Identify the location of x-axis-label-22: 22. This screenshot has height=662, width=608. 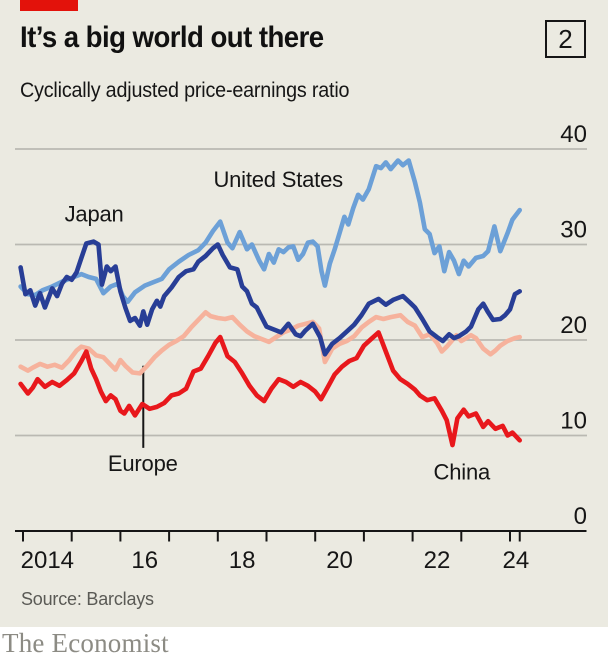
(437, 560).